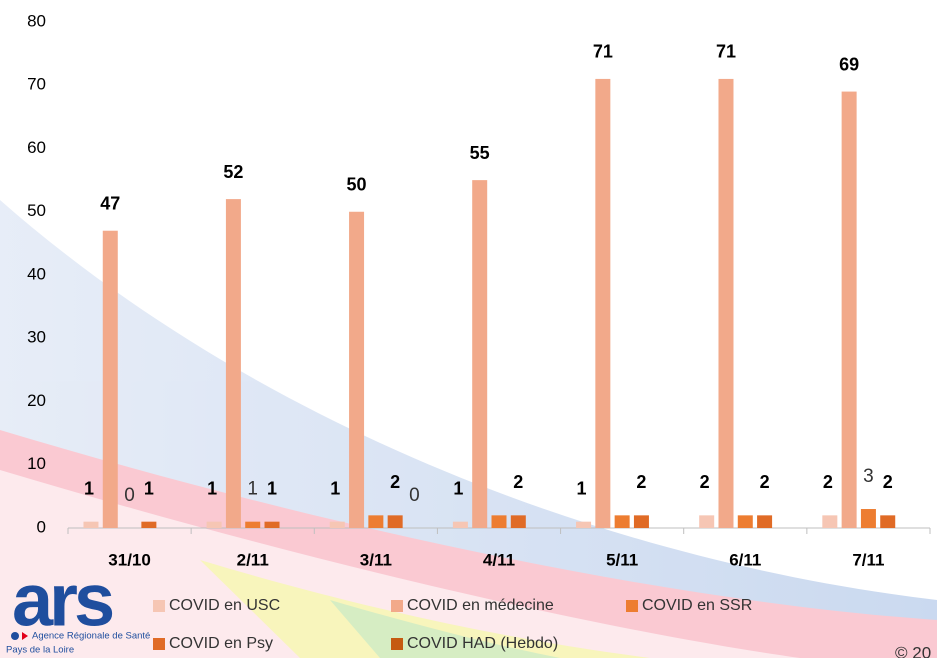 The height and width of the screenshot is (658, 937). Describe the element at coordinates (36, 463) in the screenshot. I see `y-tick-label: 10` at that location.